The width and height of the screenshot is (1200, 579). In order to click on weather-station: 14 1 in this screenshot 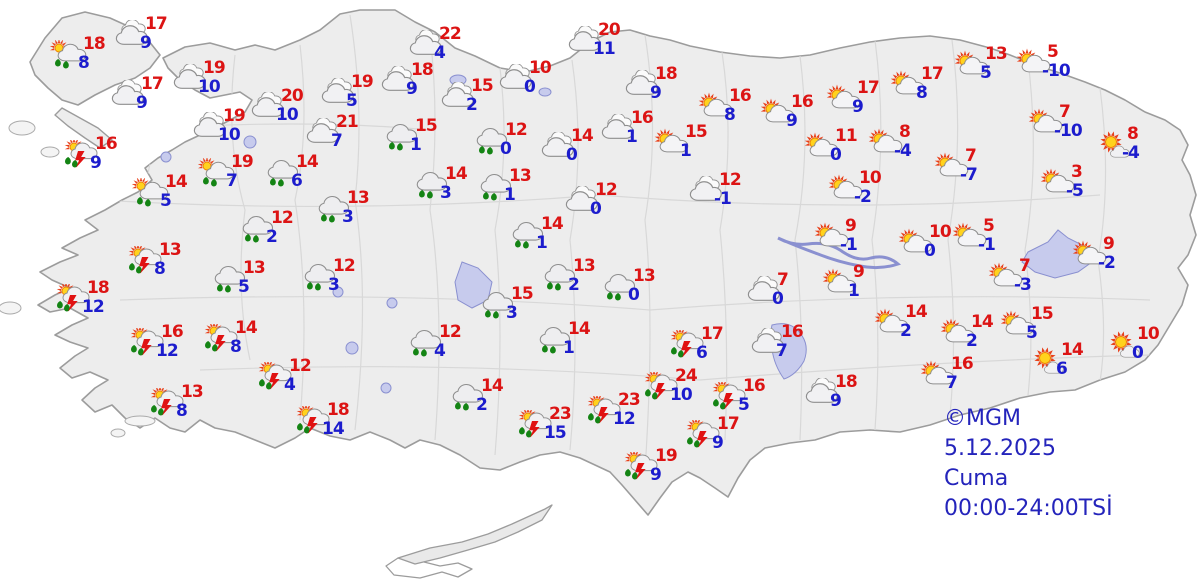, I will do `click(546, 244)`.